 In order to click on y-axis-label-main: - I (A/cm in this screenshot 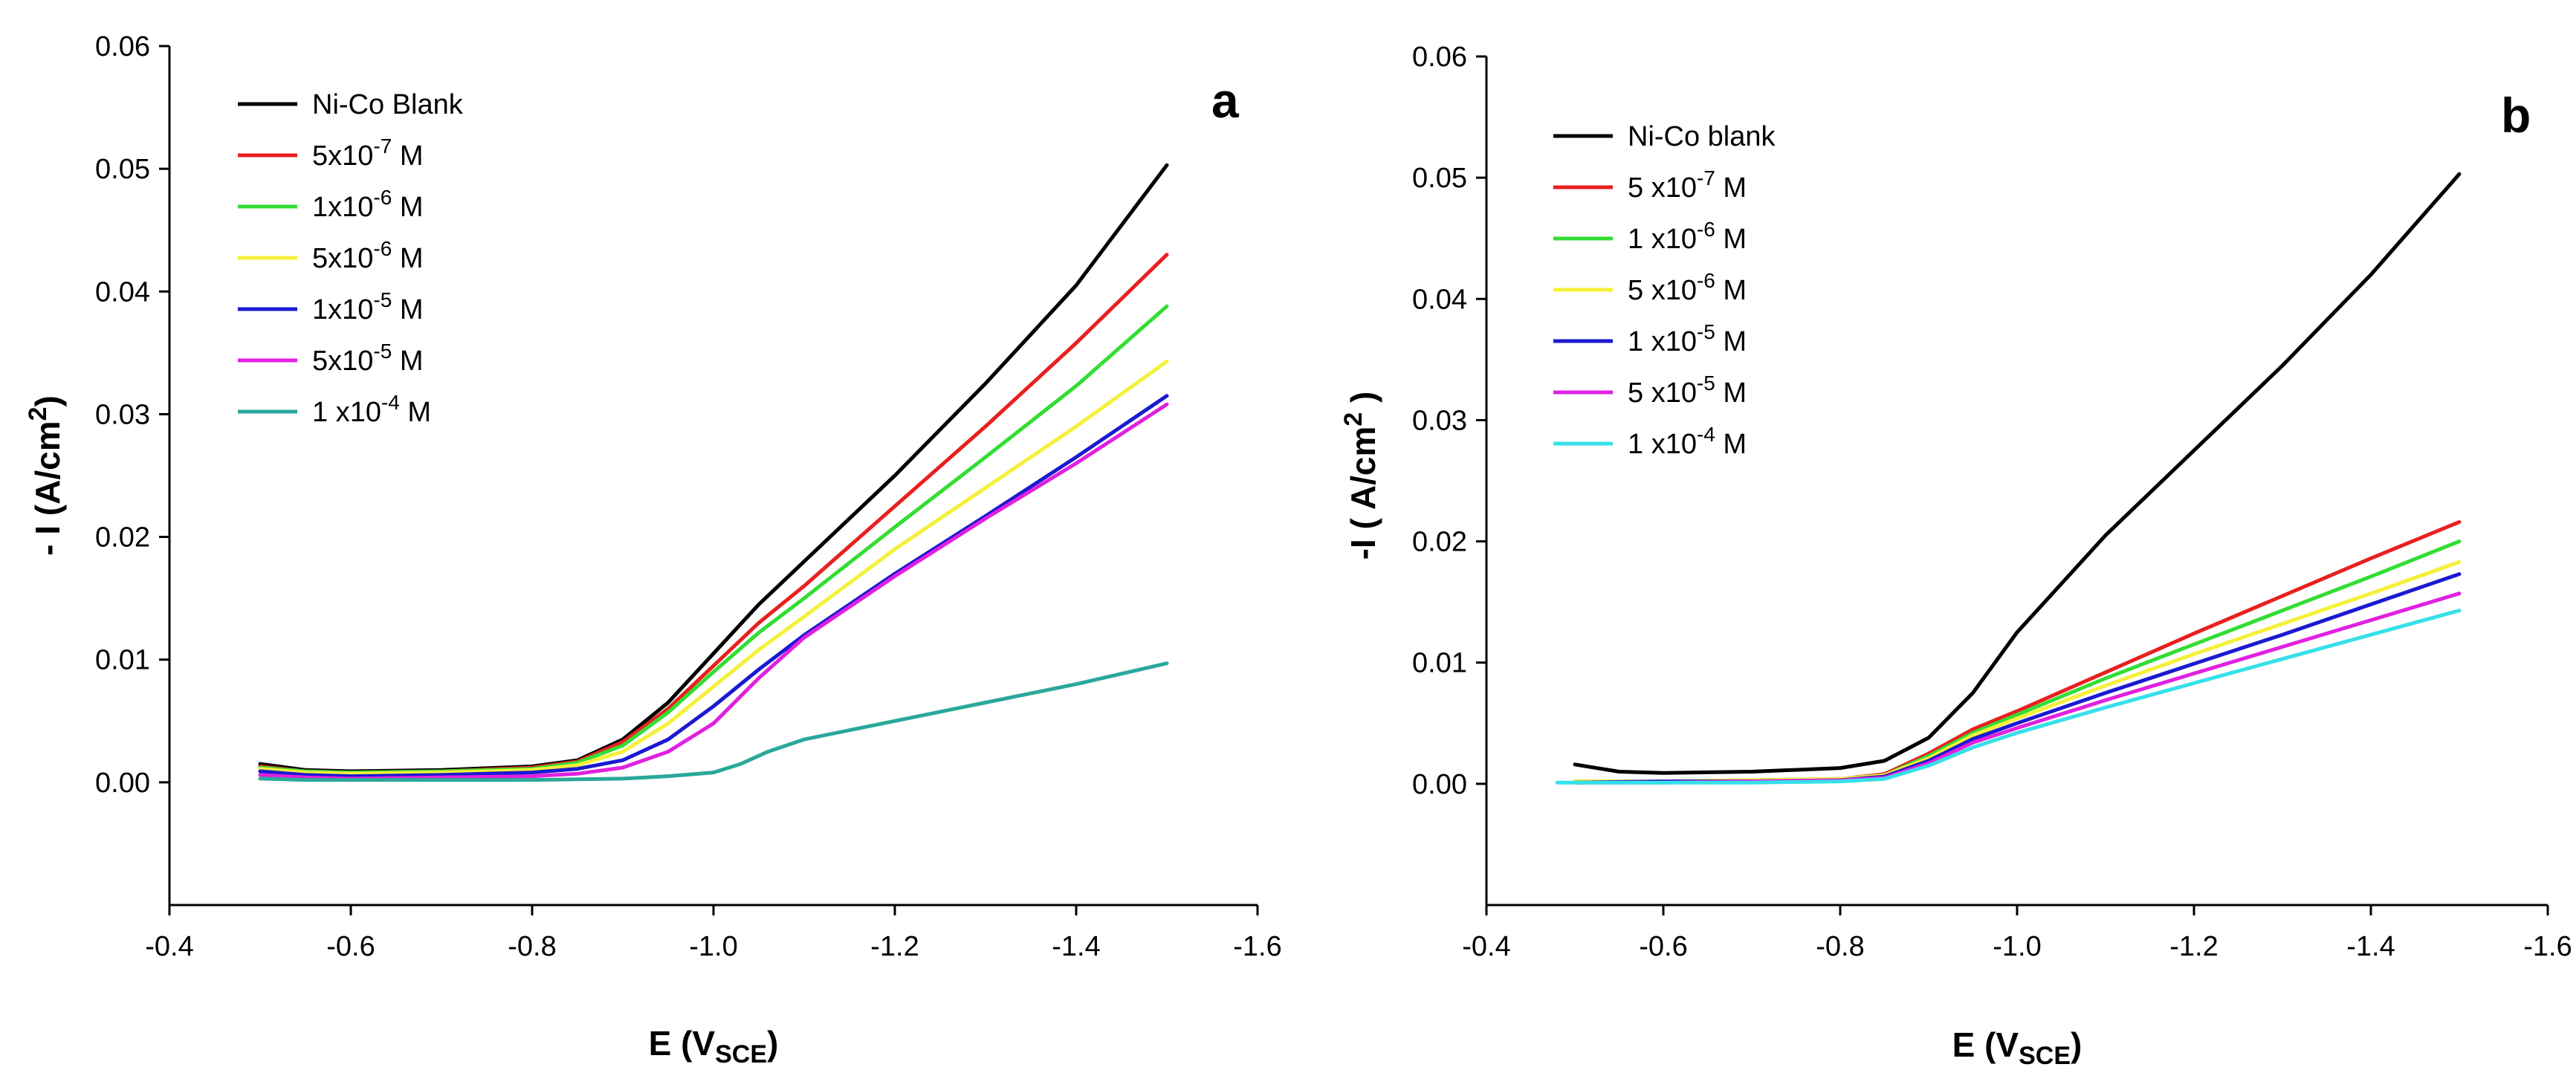, I will do `click(48, 488)`.